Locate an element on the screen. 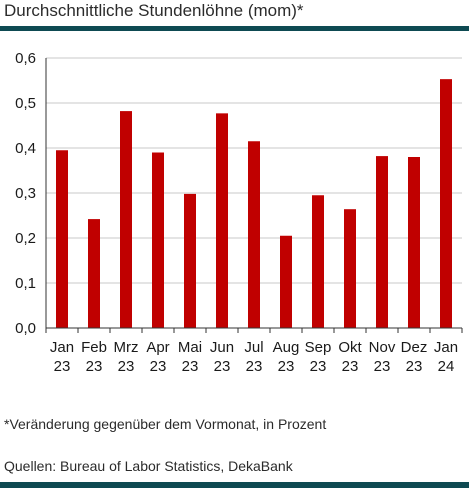 The width and height of the screenshot is (473, 491). x-tick-label-month: Aug is located at coordinates (286, 347).